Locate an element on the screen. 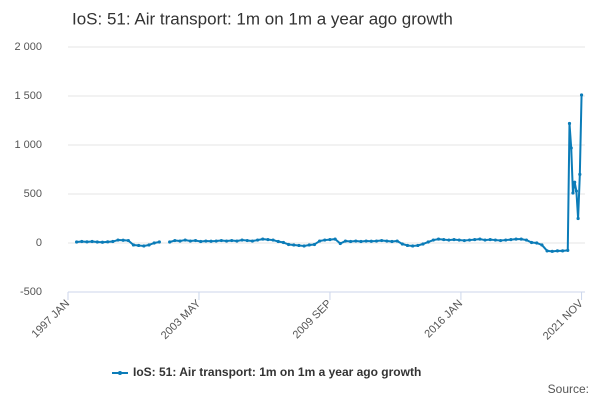 This screenshot has height=400, width=600. x-tick-label: 2003 MAY is located at coordinates (181, 319).